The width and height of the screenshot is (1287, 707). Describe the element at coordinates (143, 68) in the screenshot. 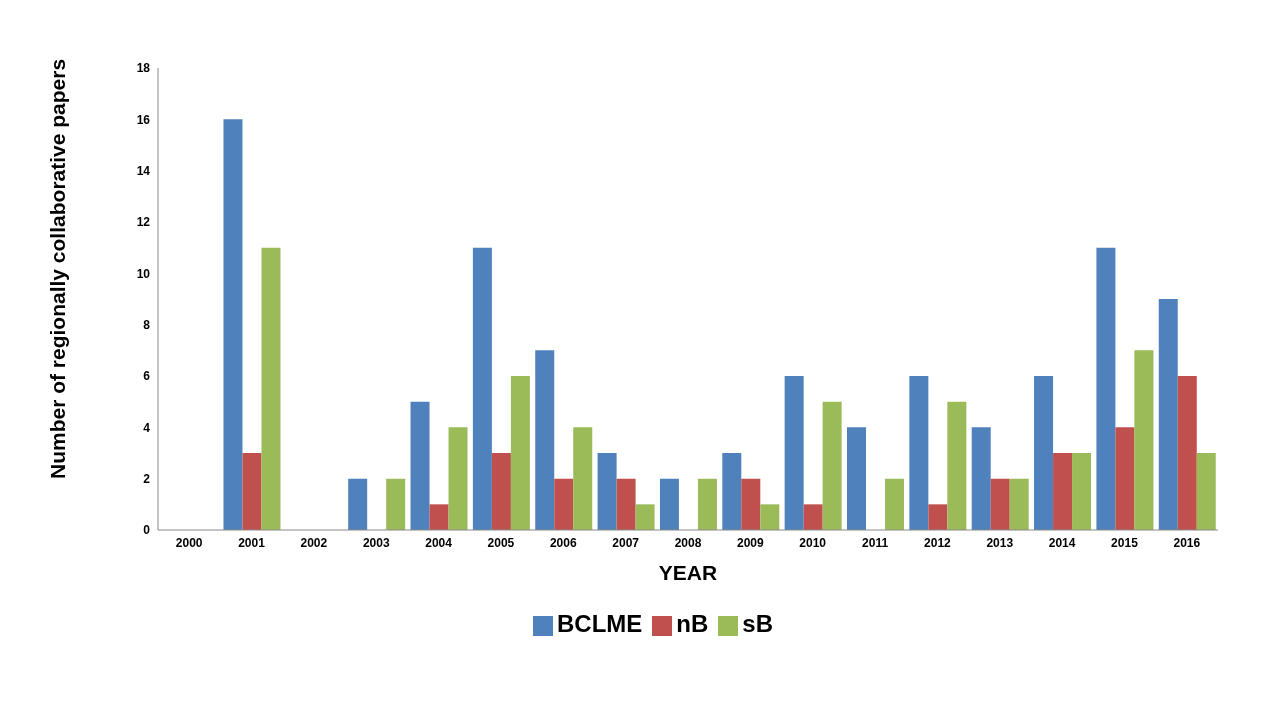

I see `y-tick-label: 18` at that location.